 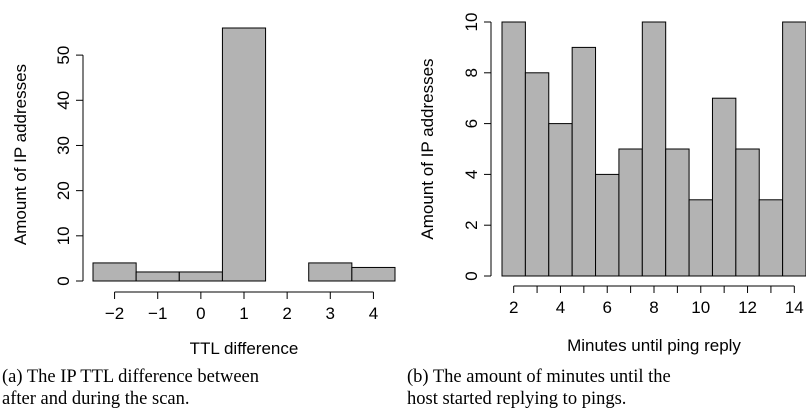 What do you see at coordinates (63, 190) in the screenshot?
I see `y-tick-label: 20` at bounding box center [63, 190].